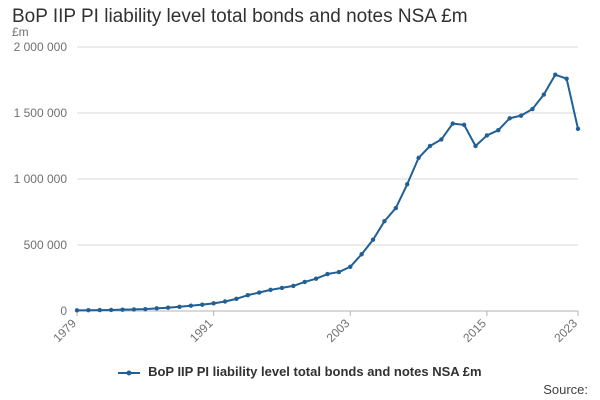  Describe the element at coordinates (20, 32) in the screenshot. I see `y-axis-label: £m` at that location.